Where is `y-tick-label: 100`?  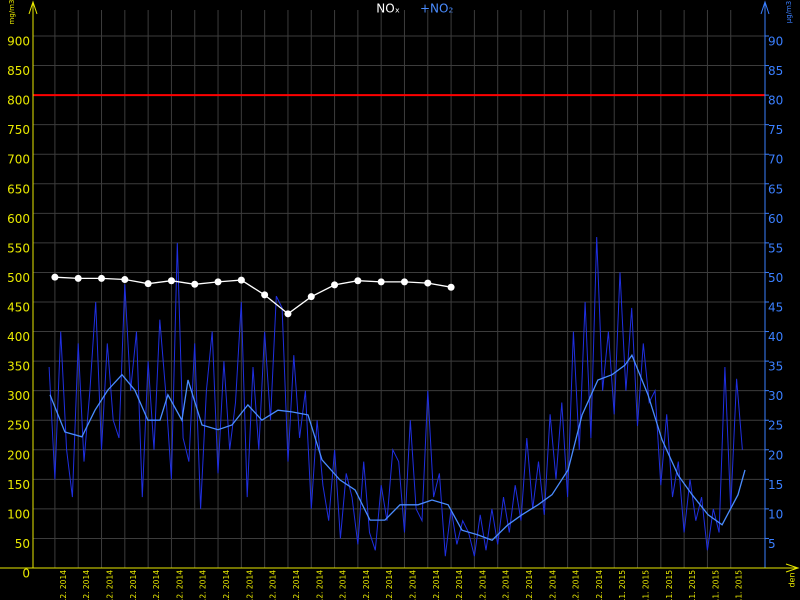 y-tick-label: 100 is located at coordinates (18, 514).